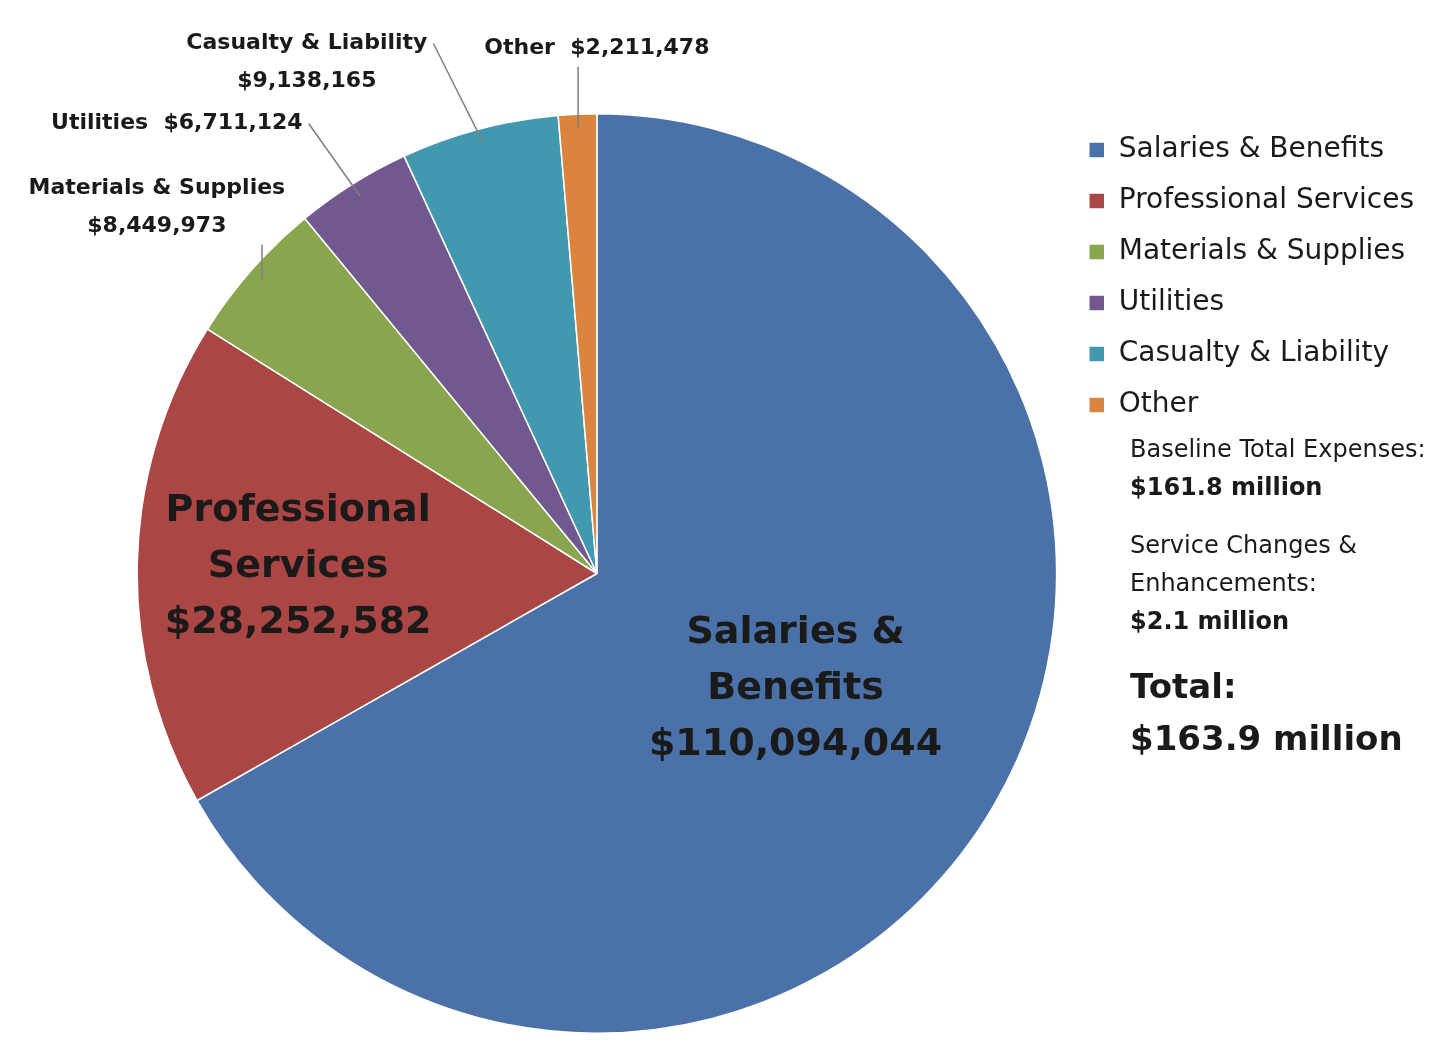  What do you see at coordinates (795, 742) in the screenshot?
I see `data-label: $110,094,044` at bounding box center [795, 742].